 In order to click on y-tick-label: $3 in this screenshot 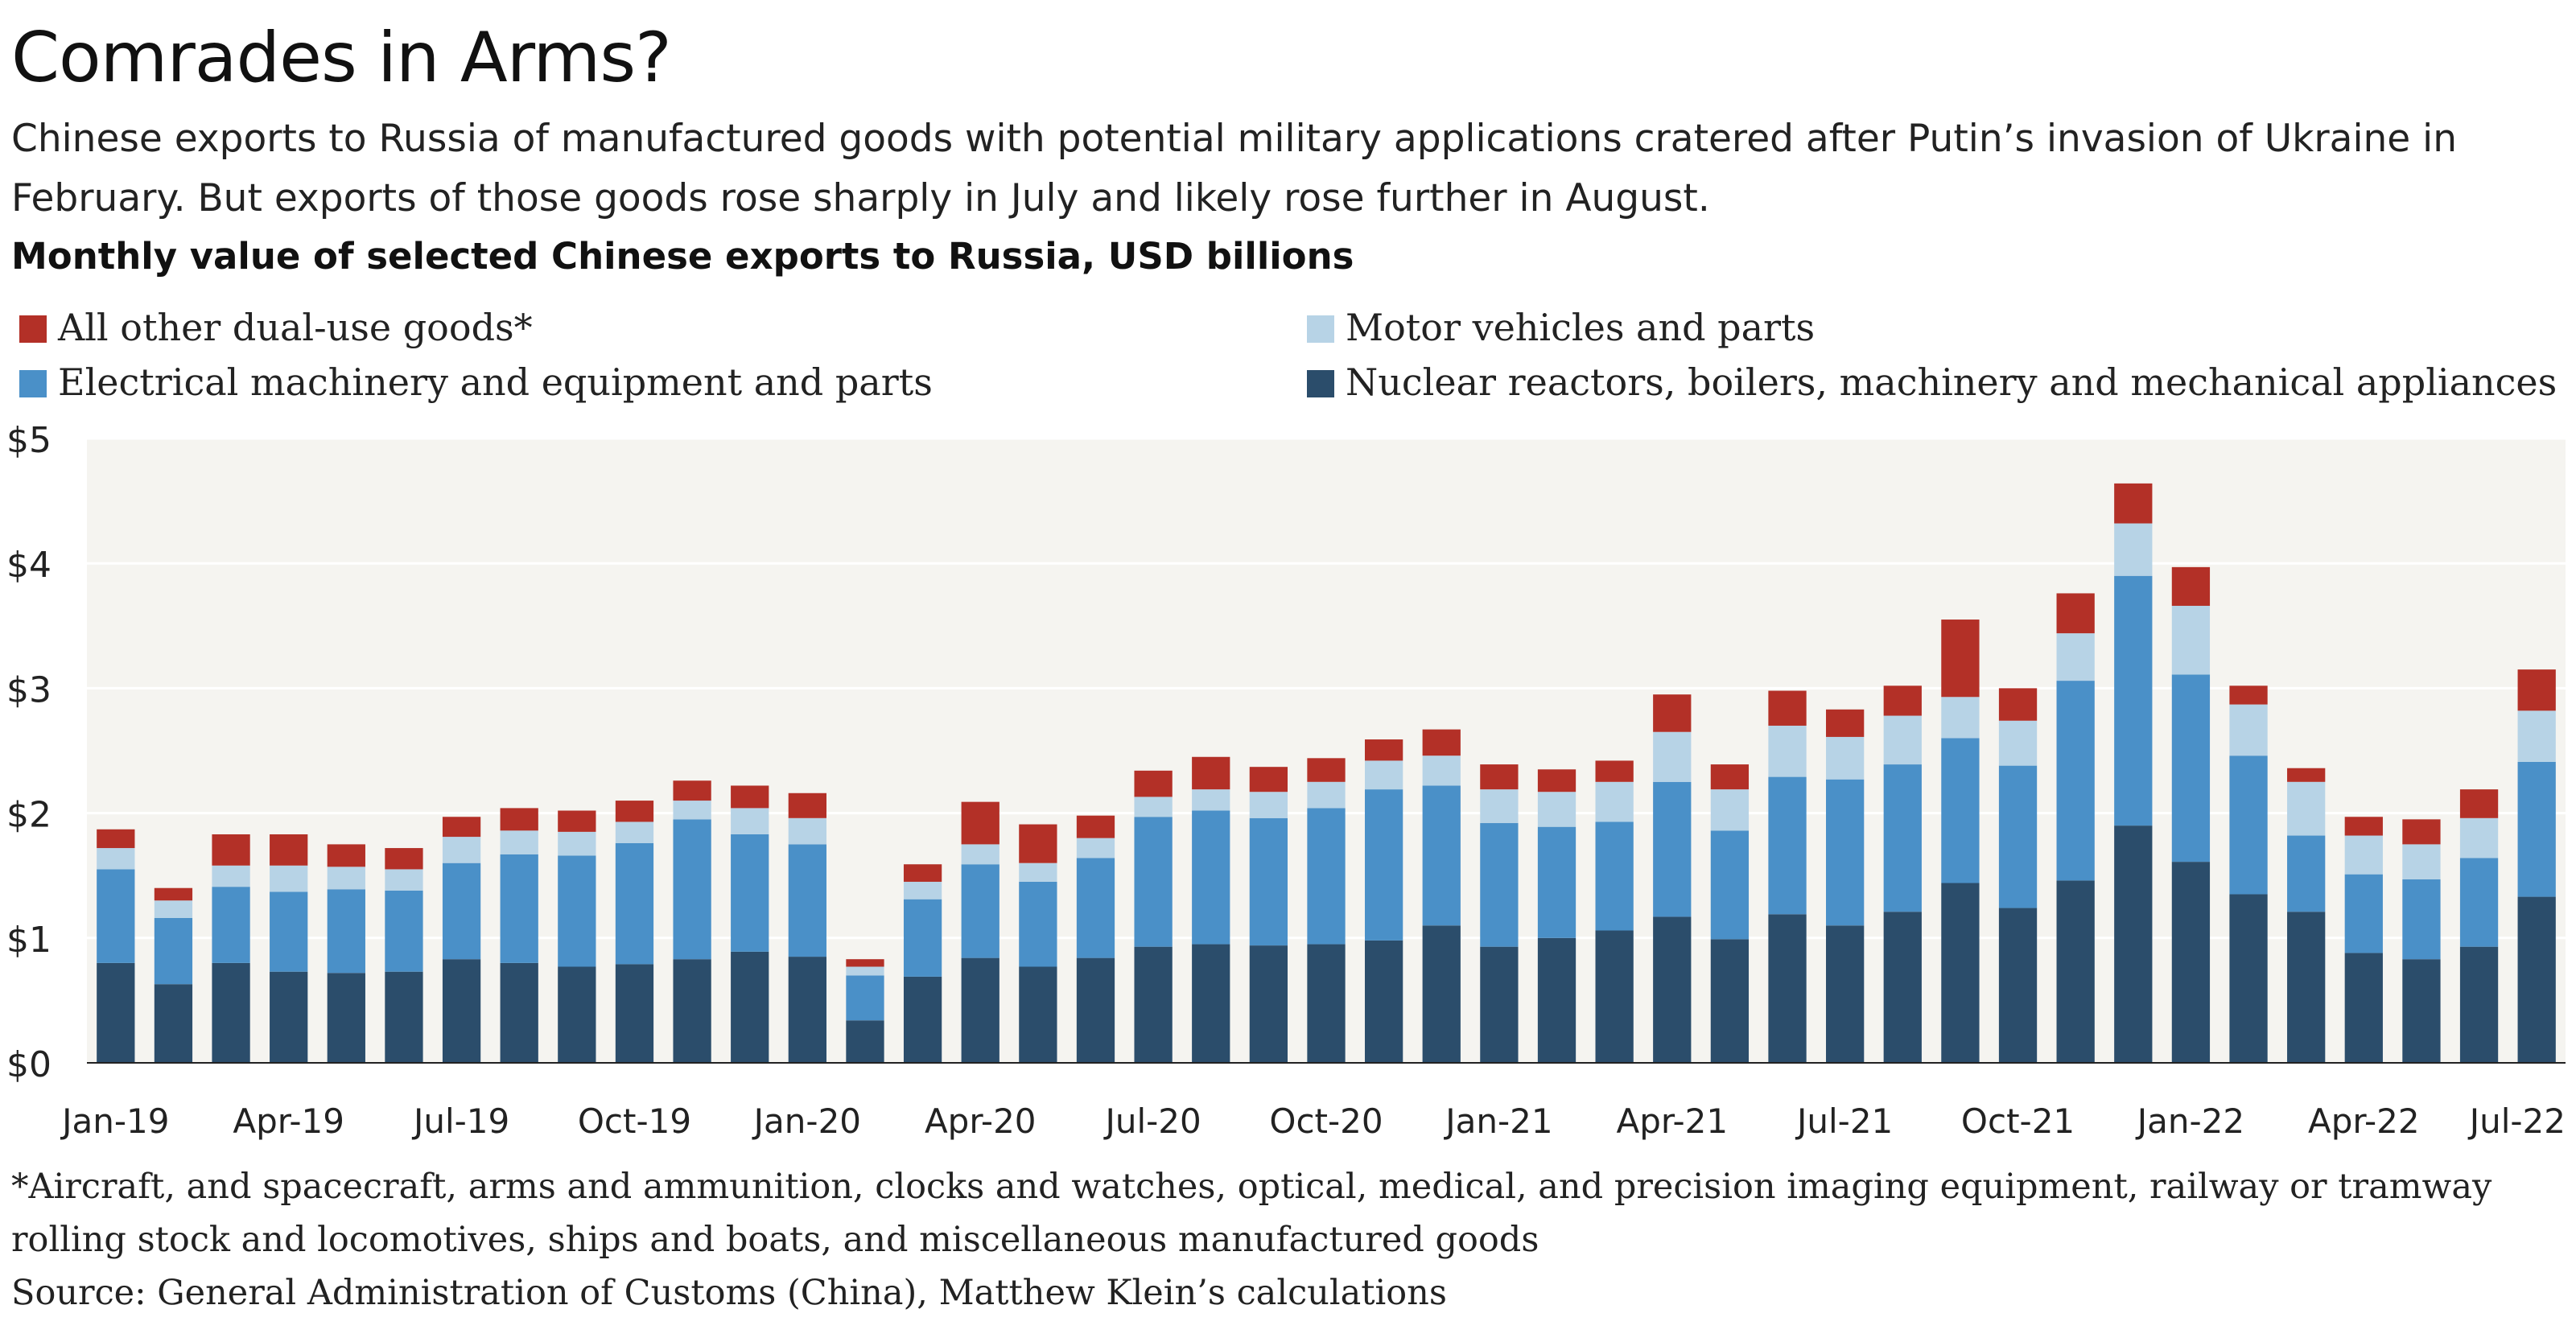, I will do `click(29, 689)`.